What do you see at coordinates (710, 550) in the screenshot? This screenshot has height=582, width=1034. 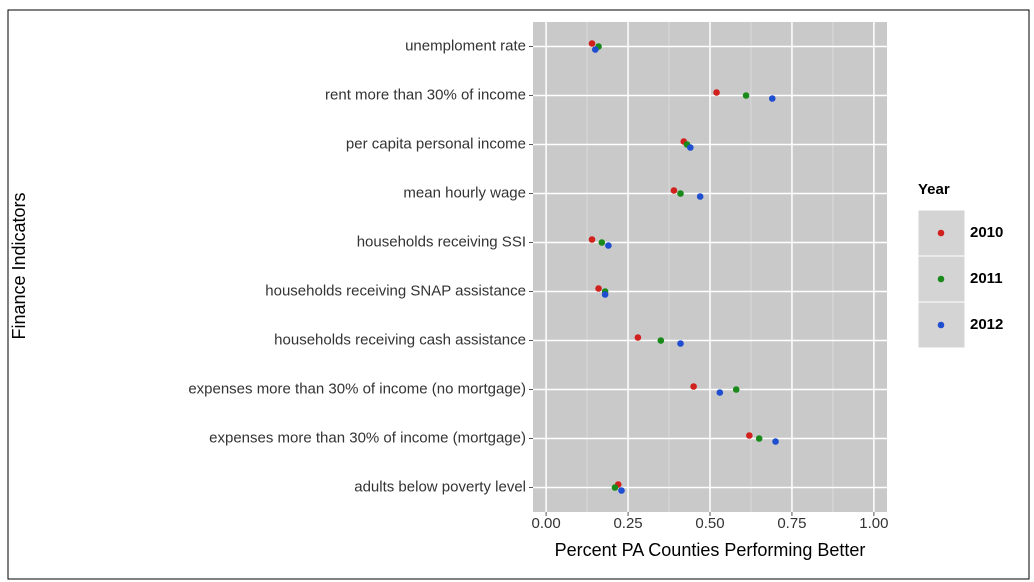 I see `x-axis-title: Percent PA Counties Performing Better` at bounding box center [710, 550].